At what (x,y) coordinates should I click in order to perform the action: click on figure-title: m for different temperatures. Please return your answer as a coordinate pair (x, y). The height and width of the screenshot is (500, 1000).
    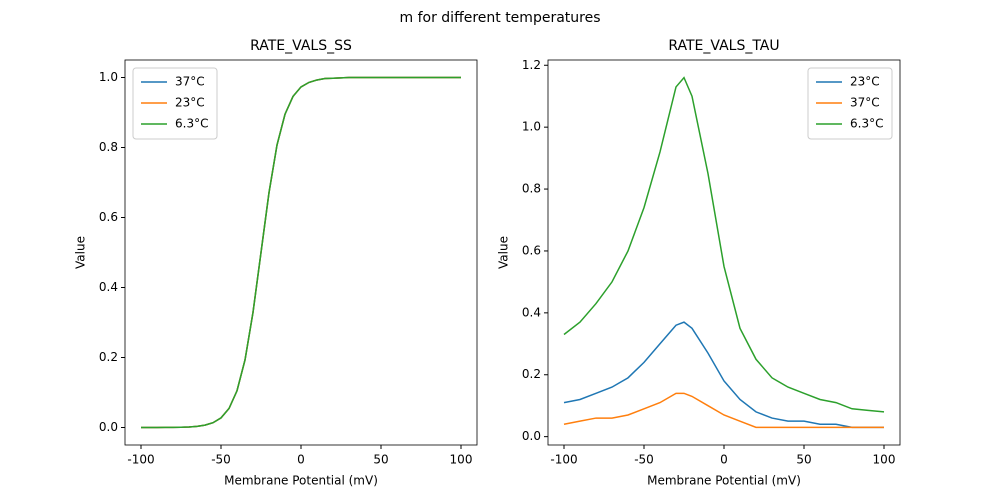
    Looking at the image, I should click on (500, 18).